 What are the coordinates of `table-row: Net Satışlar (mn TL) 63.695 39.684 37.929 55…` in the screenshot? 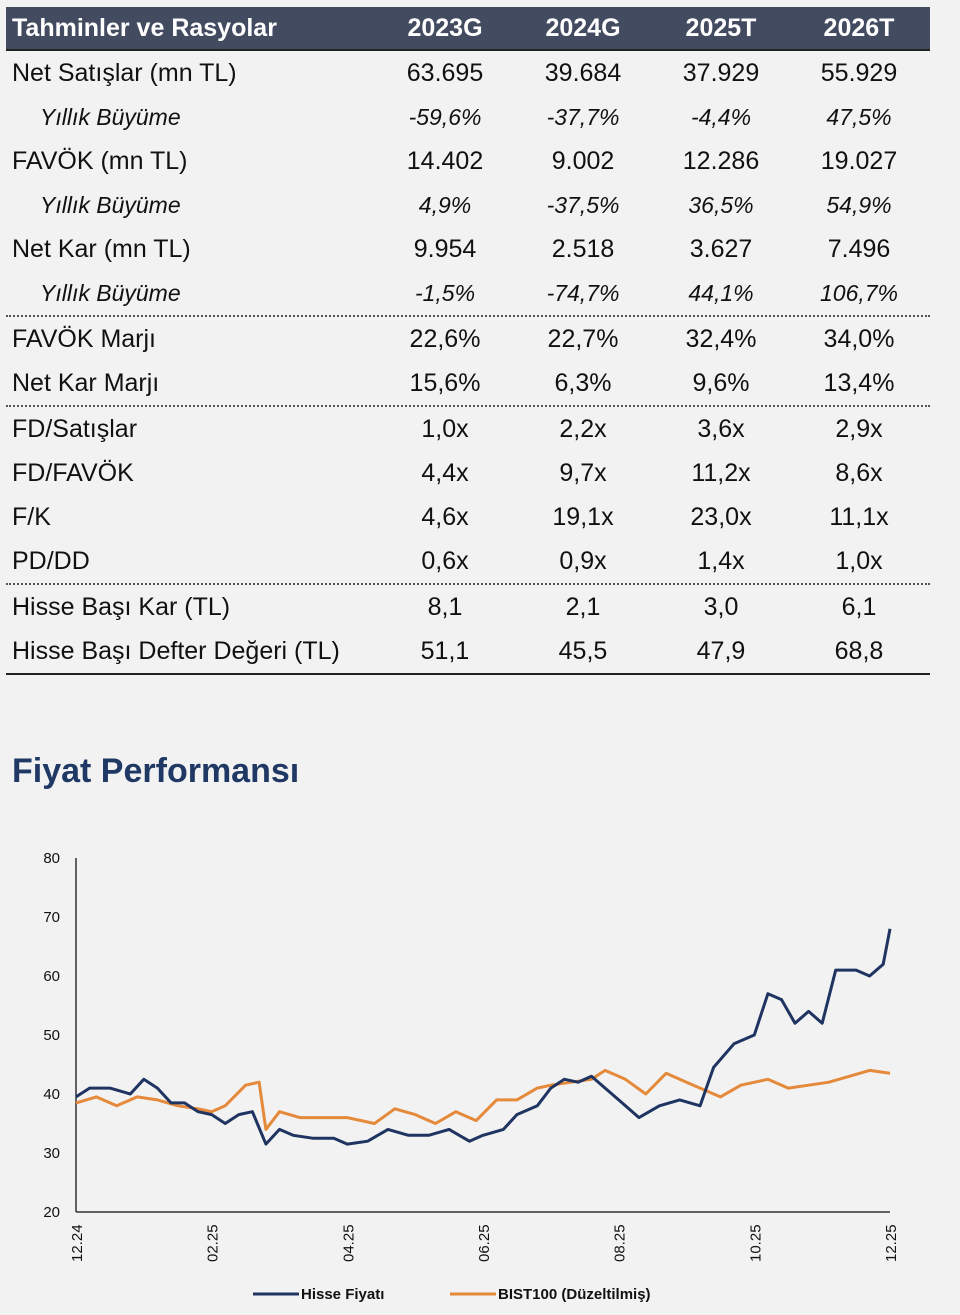 It's located at (468, 73).